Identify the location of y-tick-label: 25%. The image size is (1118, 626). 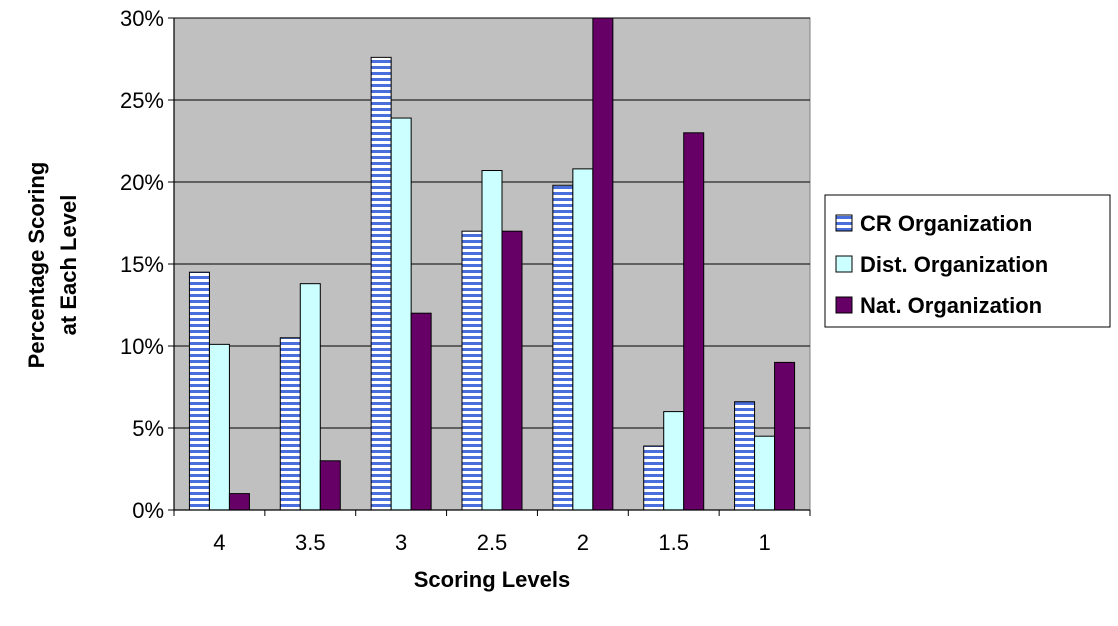
(142, 100).